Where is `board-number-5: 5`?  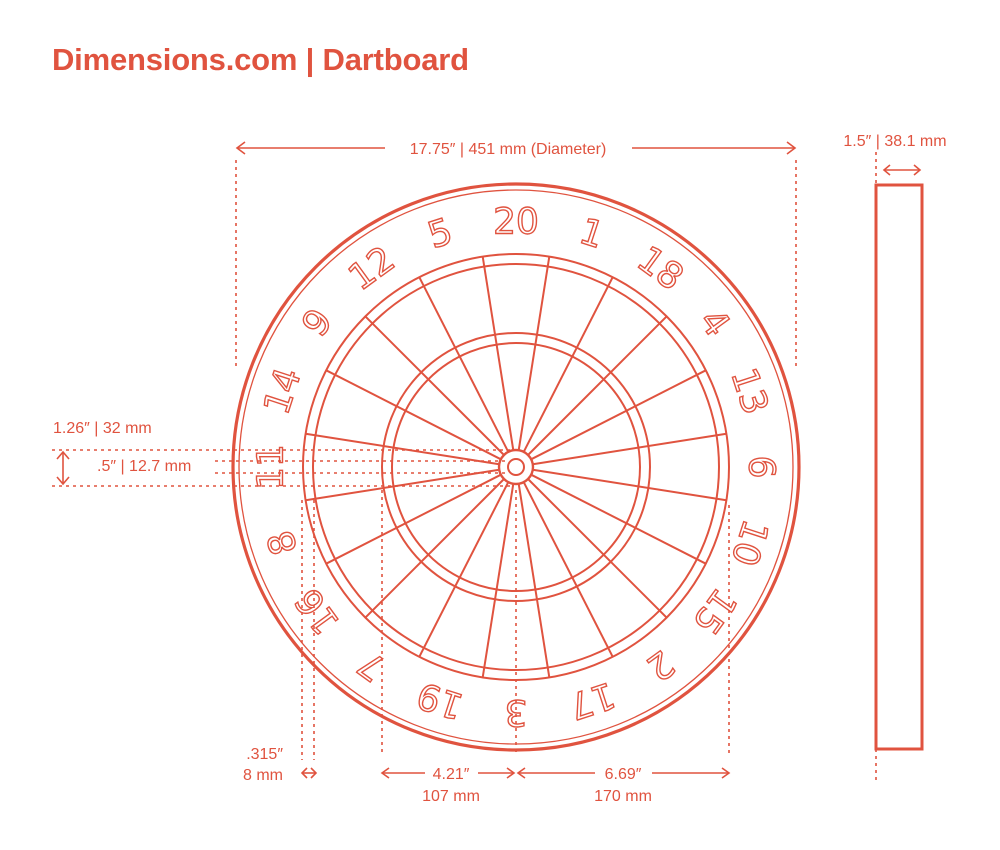
board-number-5: 5 is located at coordinates (440, 234).